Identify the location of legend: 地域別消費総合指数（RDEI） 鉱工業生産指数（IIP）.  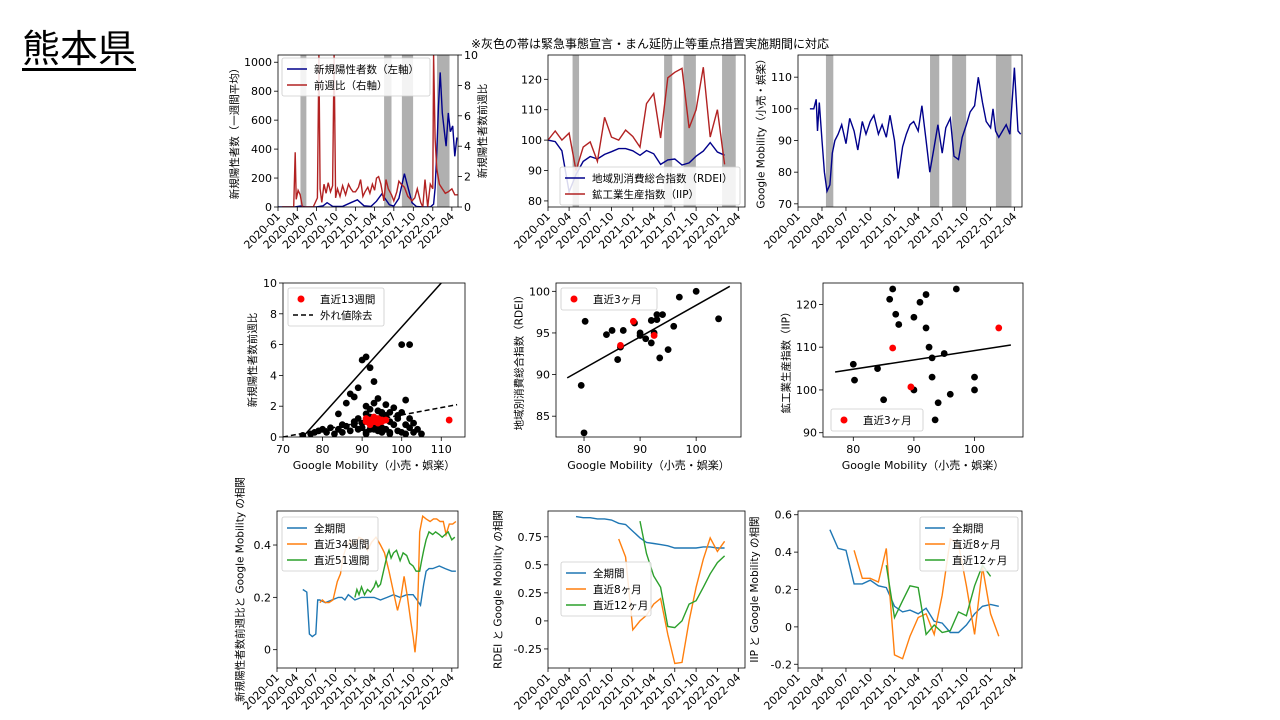
(650, 186).